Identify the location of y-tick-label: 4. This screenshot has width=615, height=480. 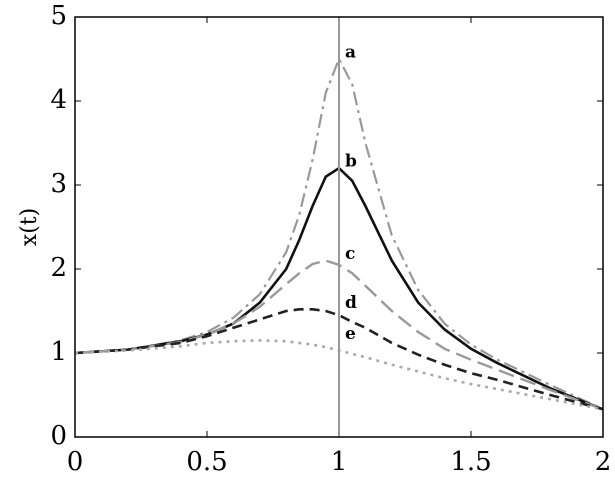
(58, 100).